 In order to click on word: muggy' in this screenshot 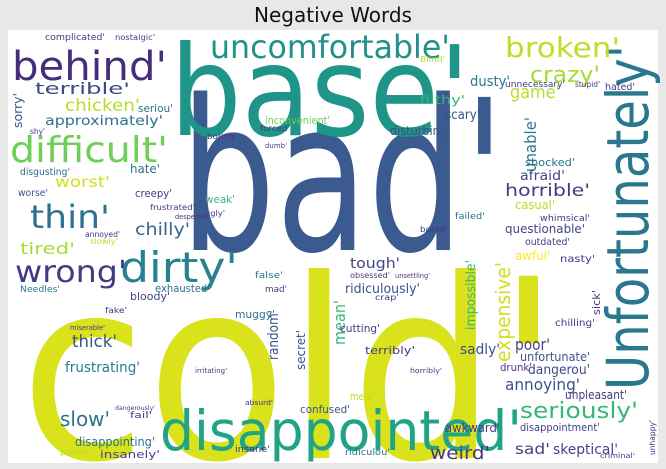, I will do `click(255, 314)`.